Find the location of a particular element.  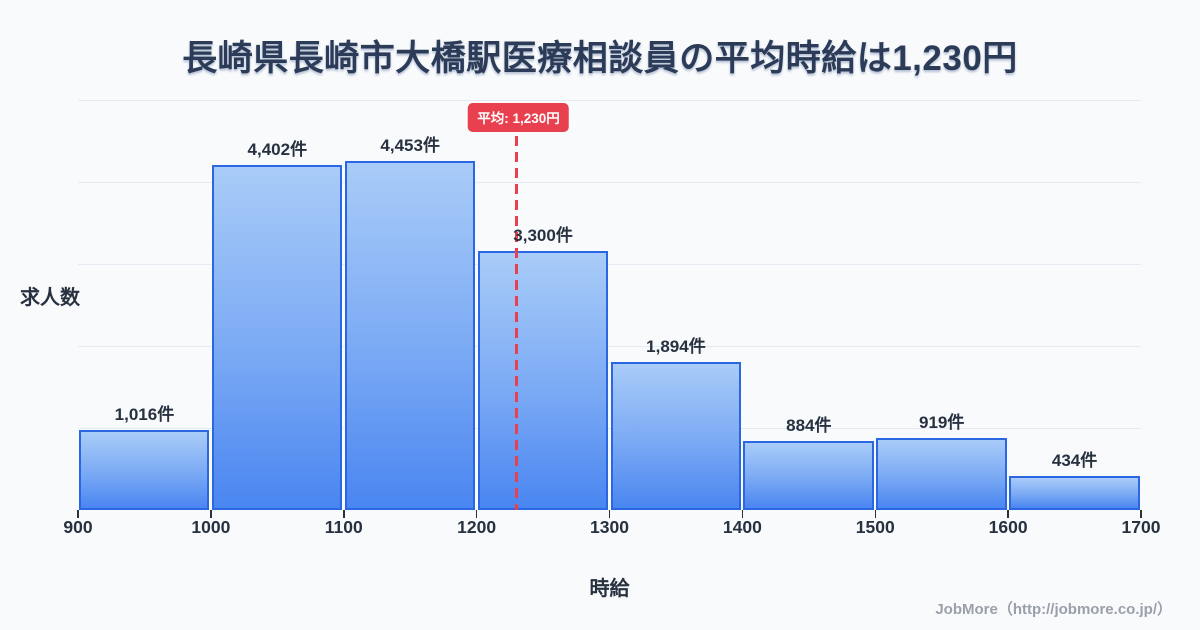

bar-value-label: 1,894件 is located at coordinates (676, 346).